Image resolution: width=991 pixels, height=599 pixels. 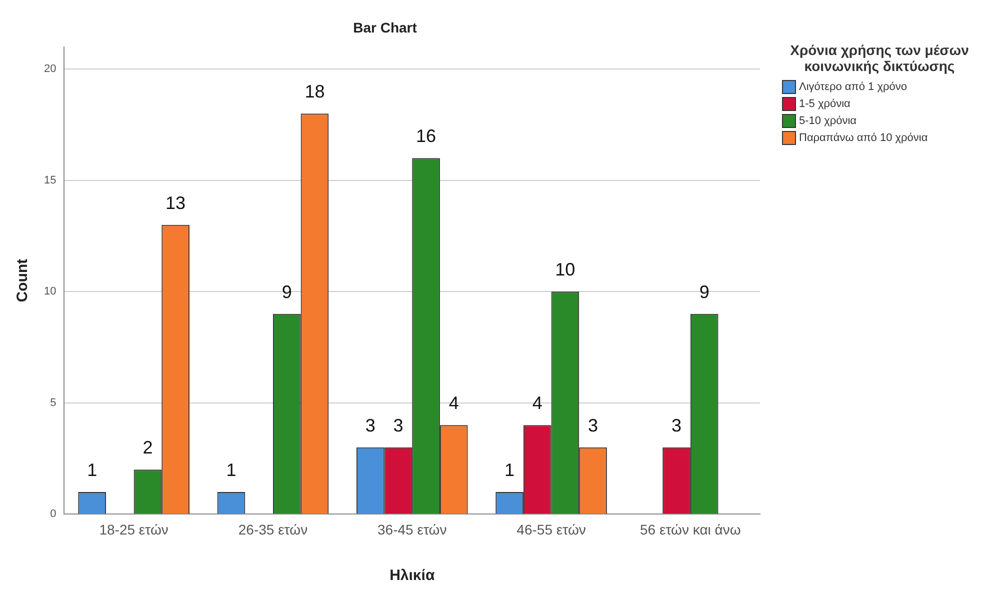 What do you see at coordinates (413, 575) in the screenshot?
I see `x-axis-title: Ηλικία` at bounding box center [413, 575].